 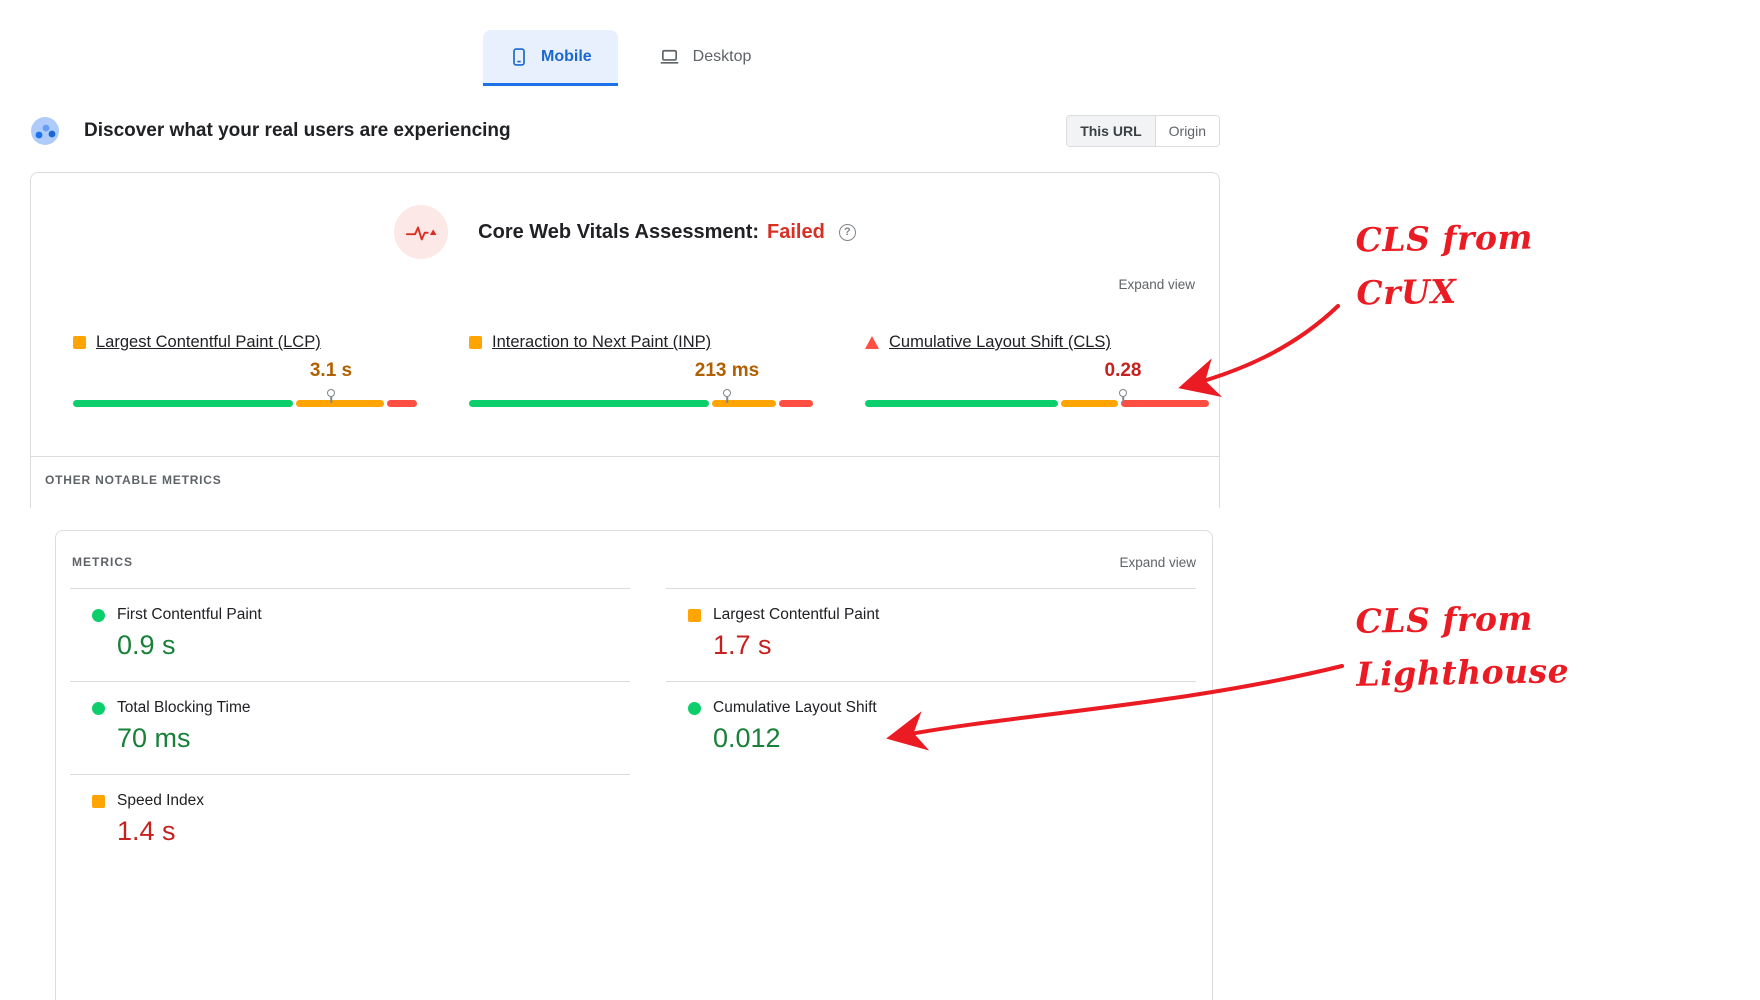 What do you see at coordinates (245, 370) in the screenshot?
I see `lcp-field-metric: Largest Contentful Paint (LCP) 3.1 s` at bounding box center [245, 370].